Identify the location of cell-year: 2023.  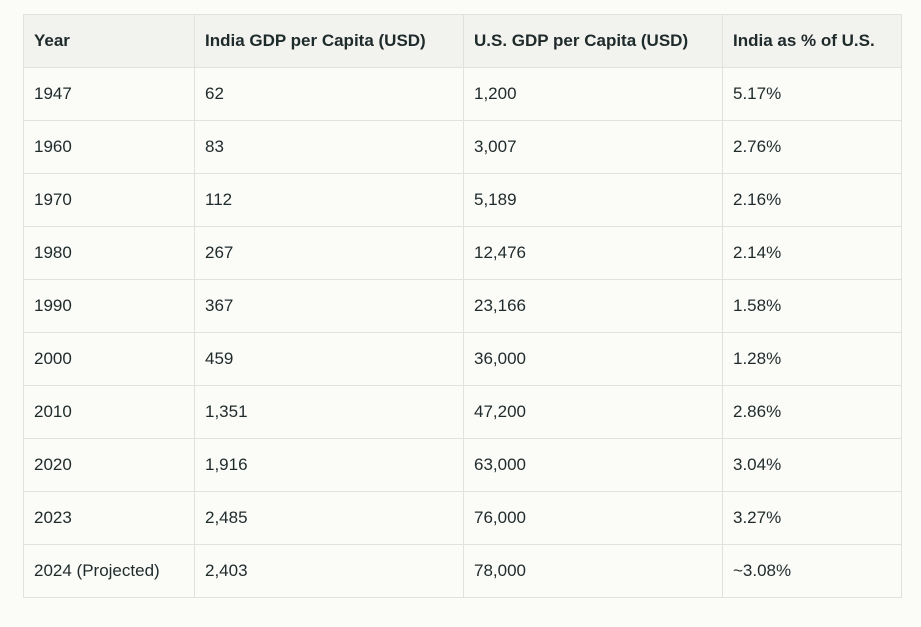
(109, 518).